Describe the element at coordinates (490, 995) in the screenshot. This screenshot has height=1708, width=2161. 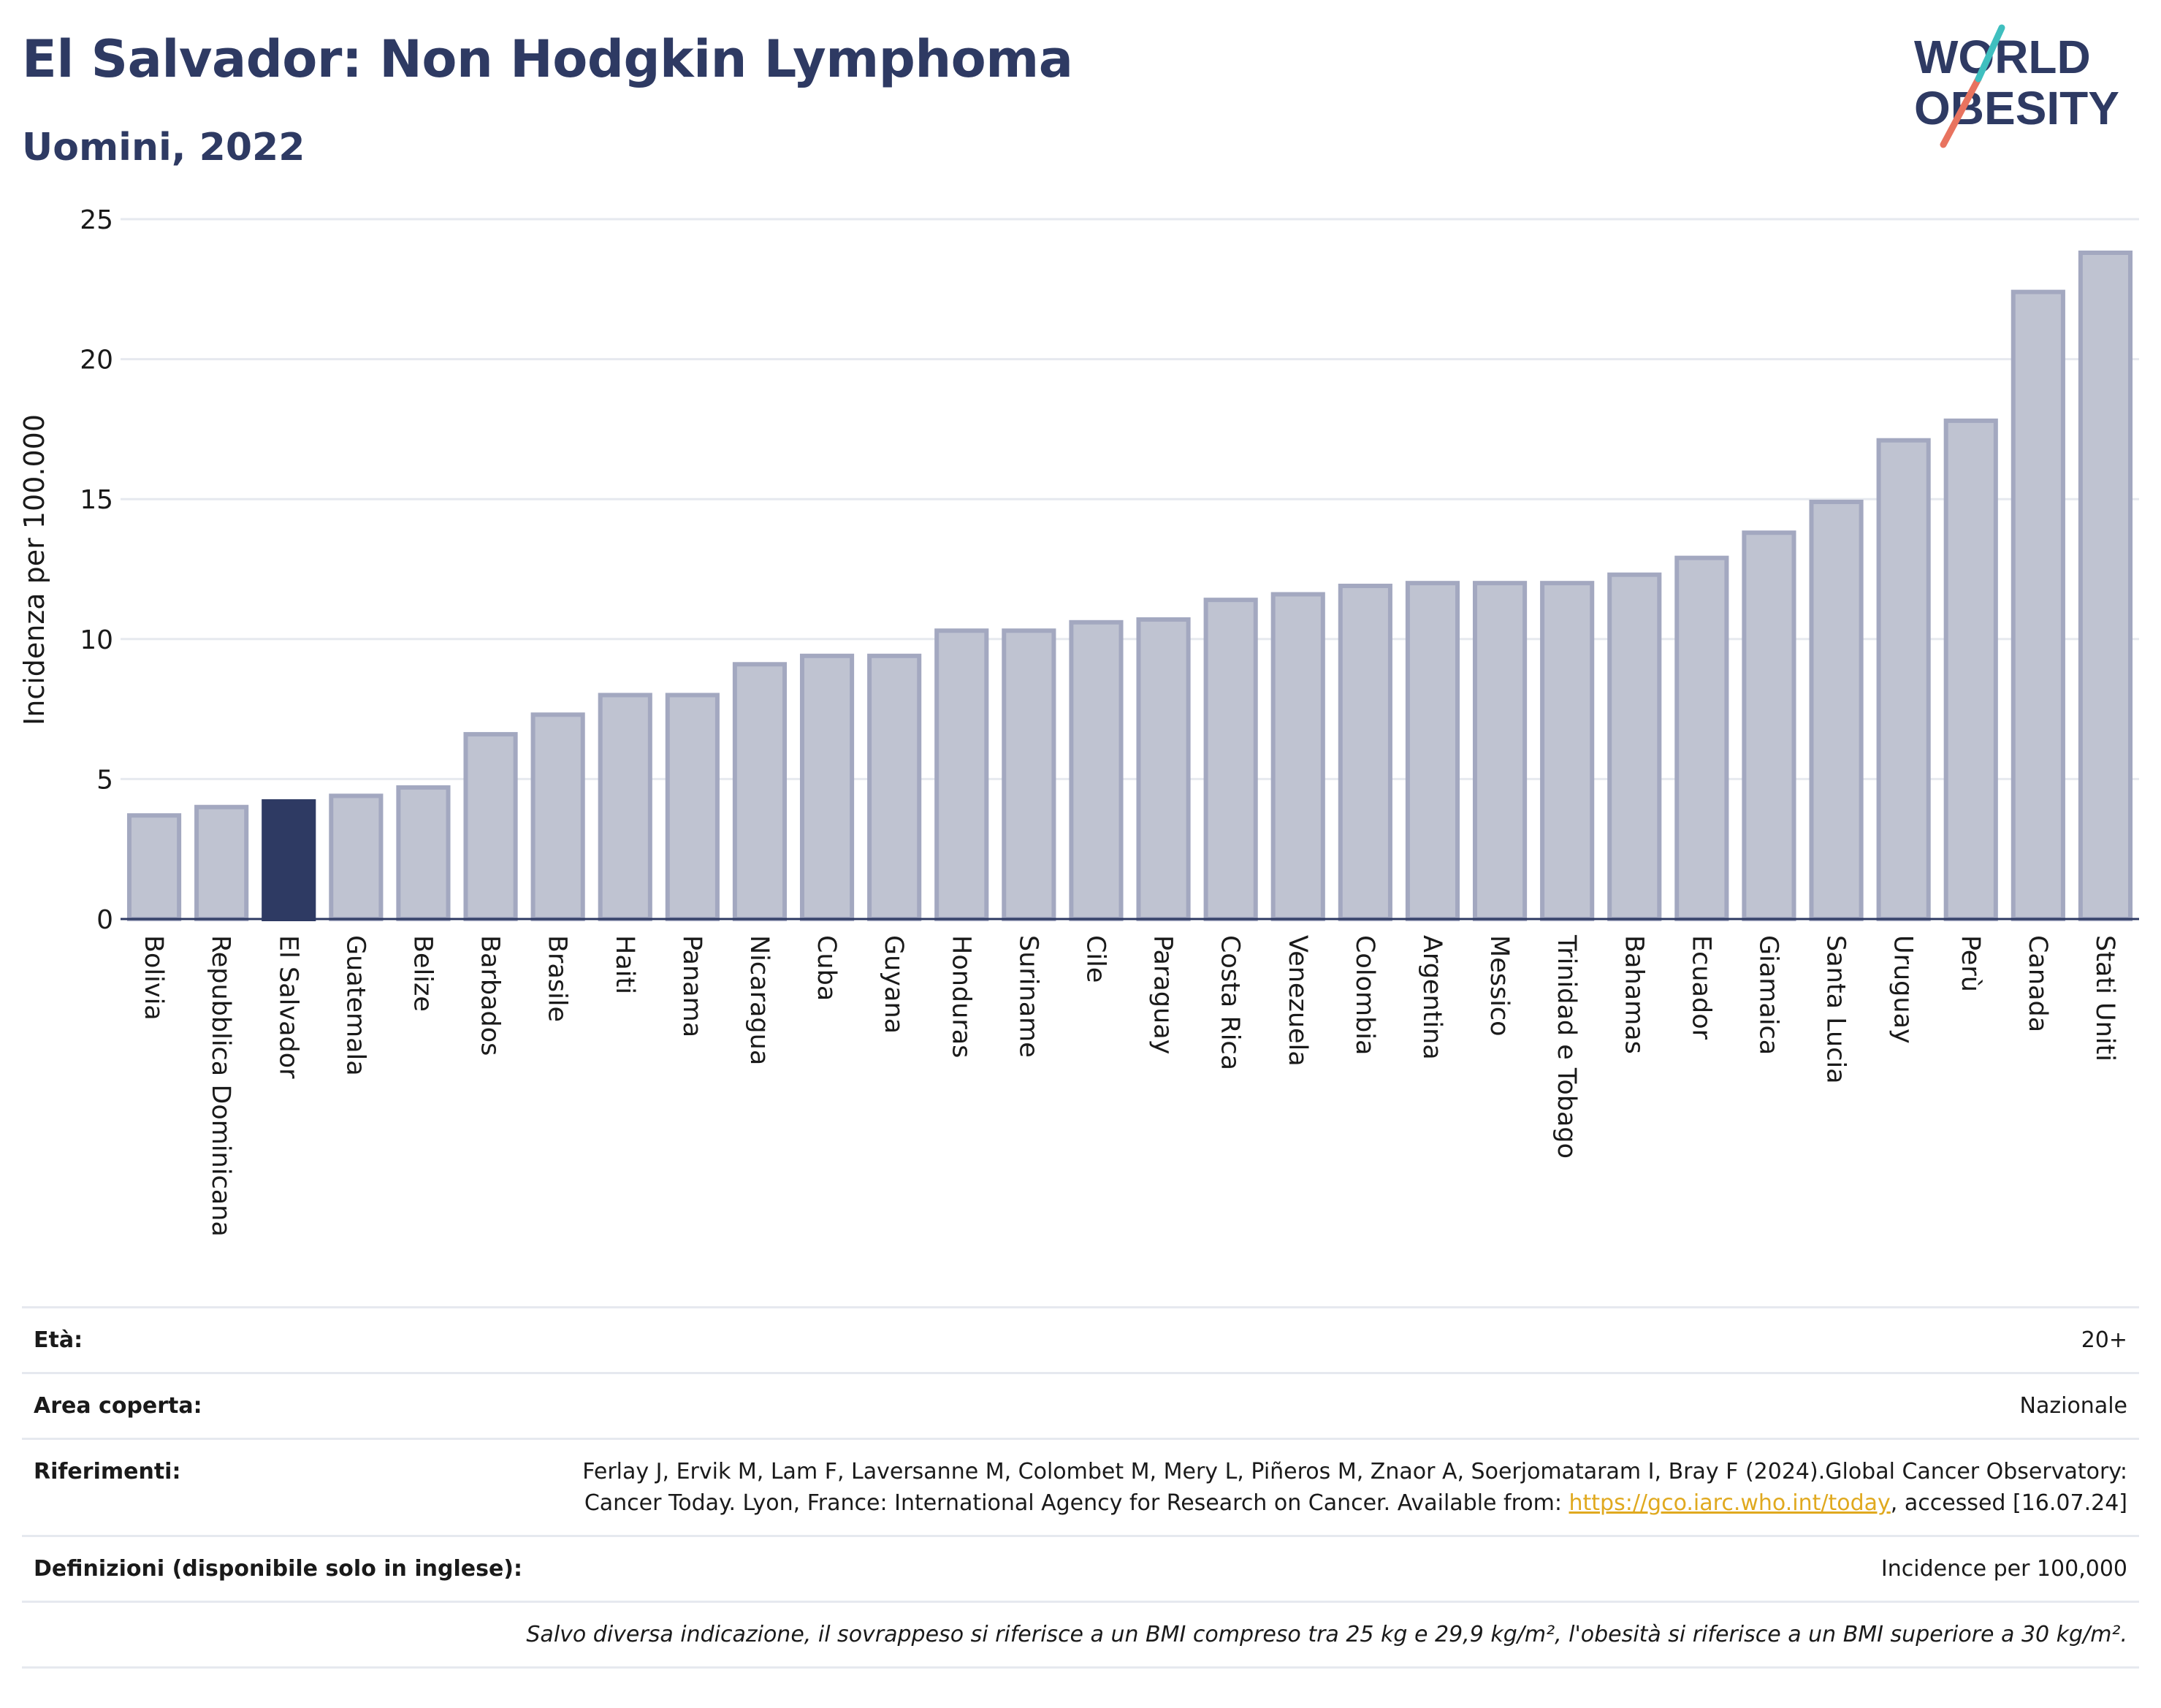
I see `x-tick-label: Barbados` at that location.